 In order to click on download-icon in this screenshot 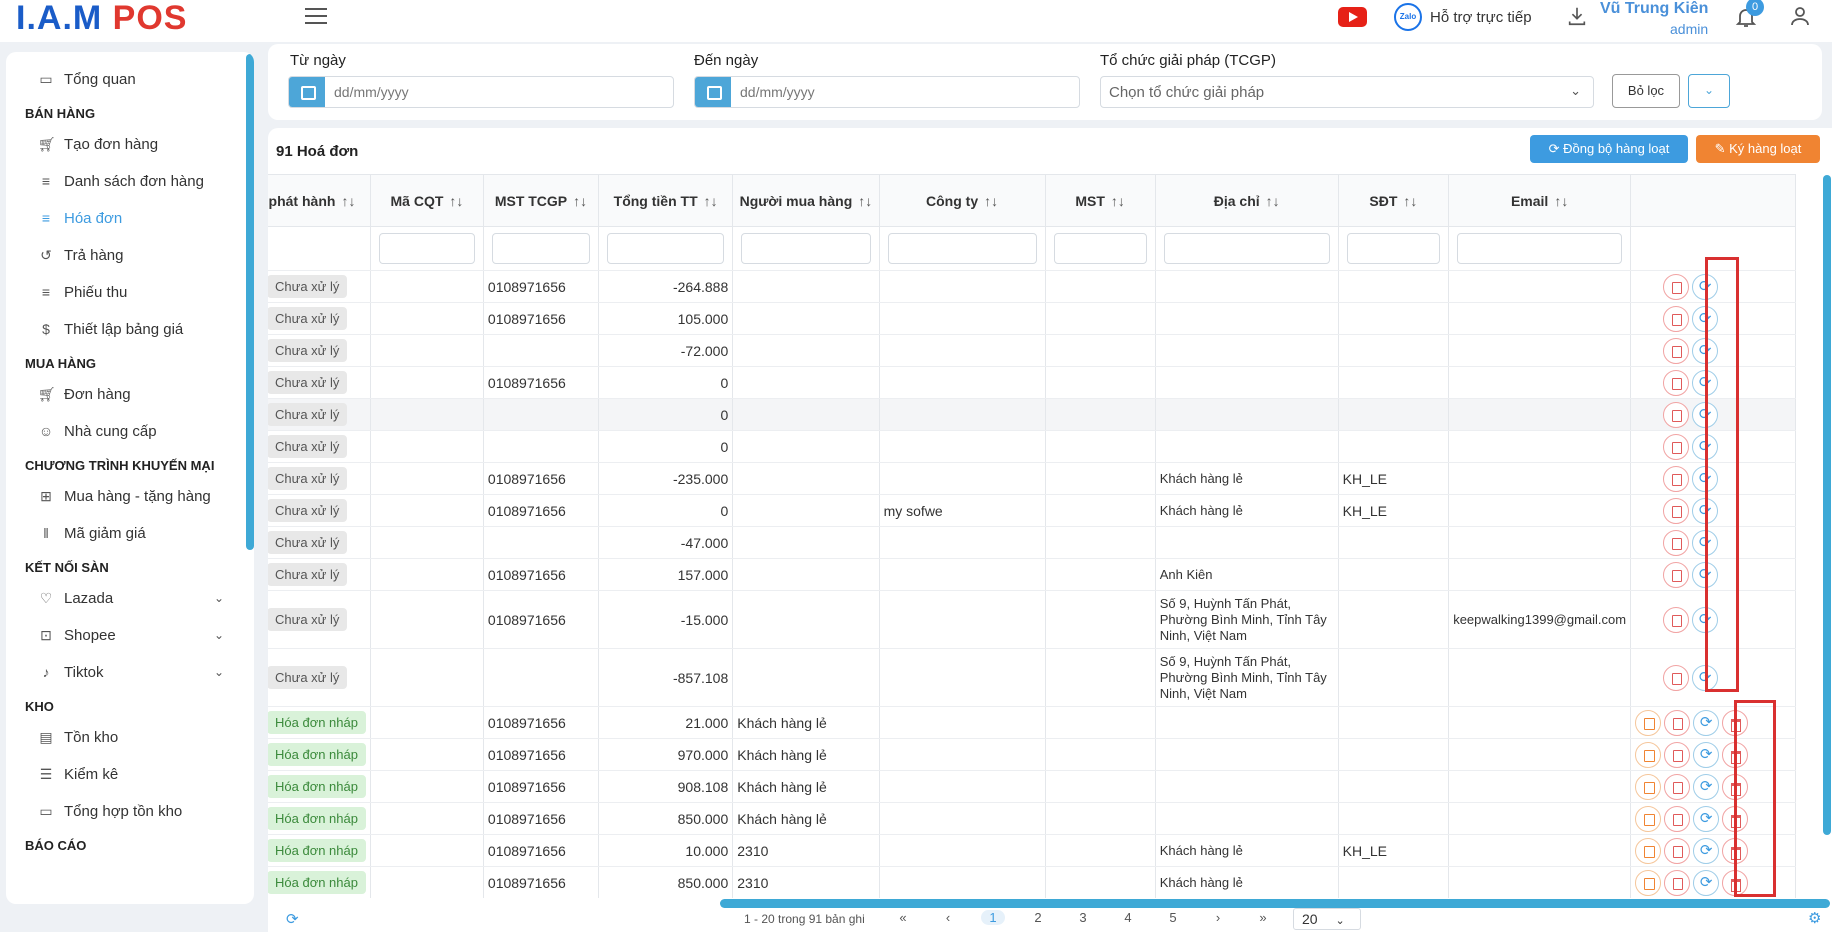, I will do `click(1577, 16)`.